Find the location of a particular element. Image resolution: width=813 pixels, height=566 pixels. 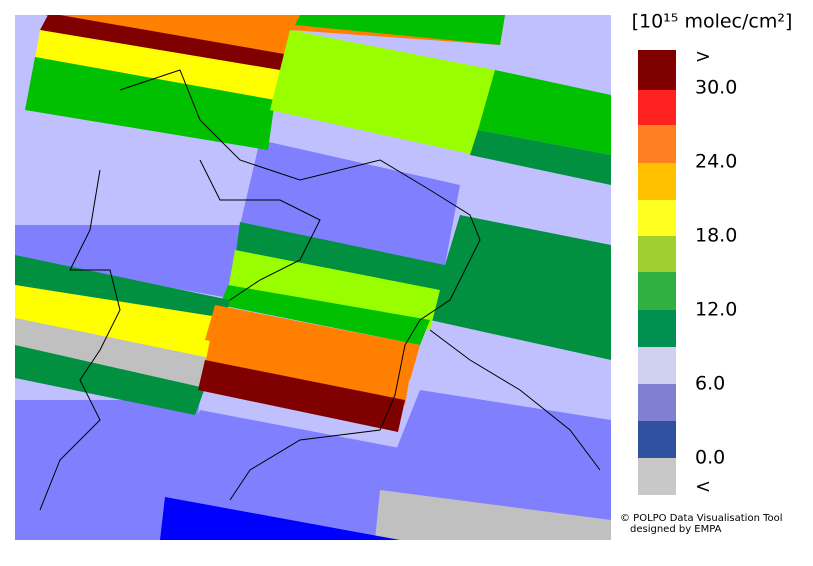

legend-label: < is located at coordinates (703, 487).